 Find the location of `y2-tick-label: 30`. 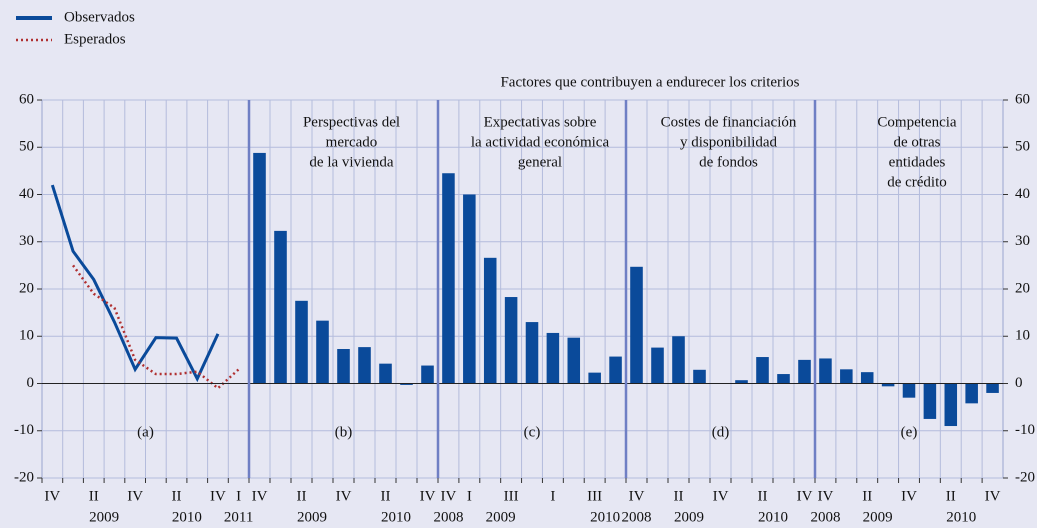

y2-tick-label: 30 is located at coordinates (1022, 241).